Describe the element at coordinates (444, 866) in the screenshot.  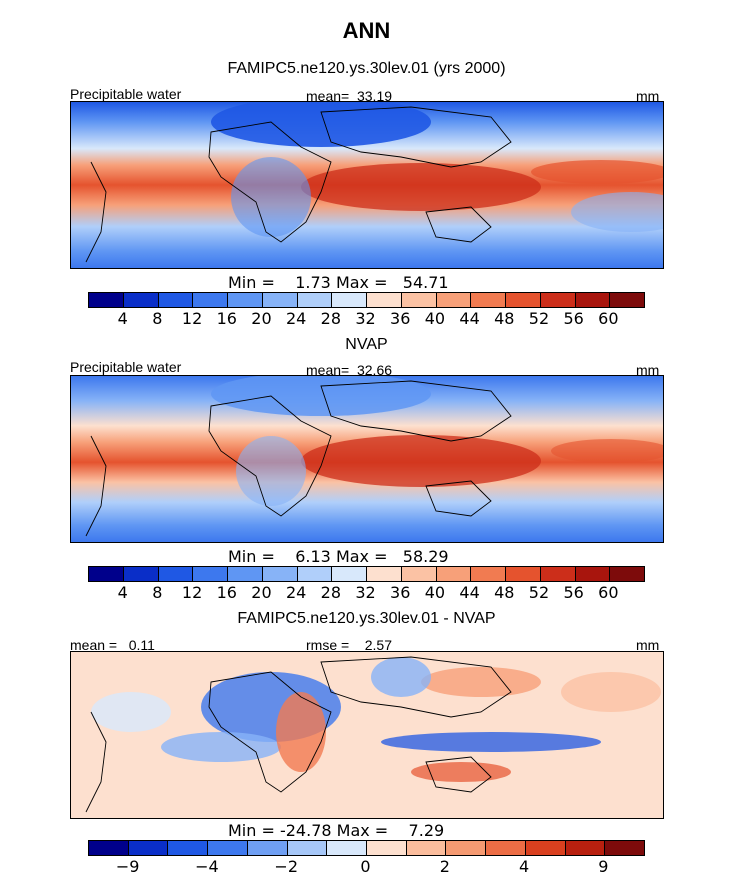
I see `colorbar-tick-label: 2` at that location.